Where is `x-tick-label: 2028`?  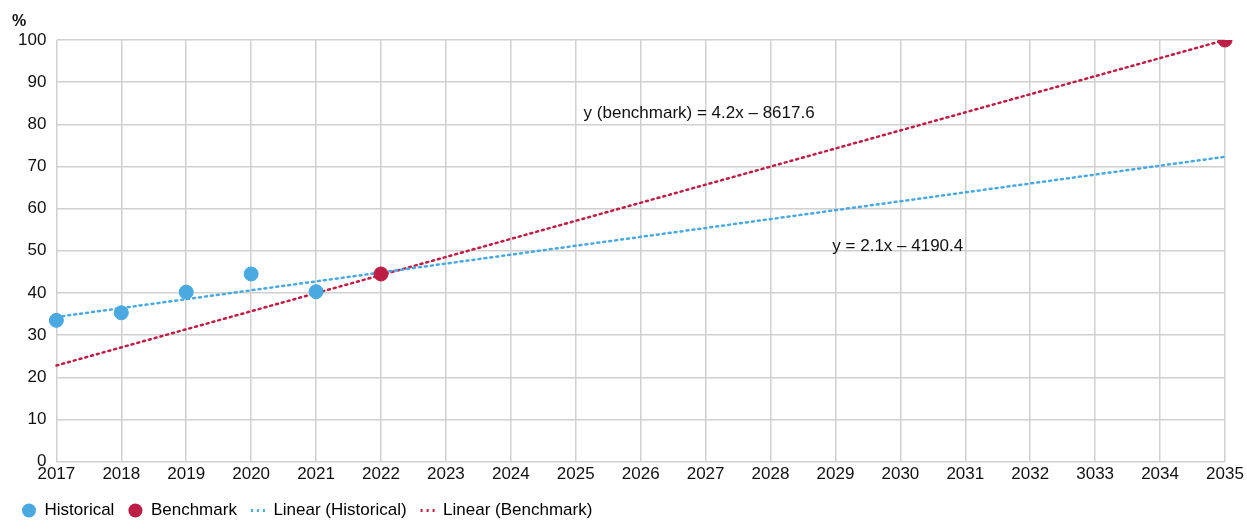
x-tick-label: 2028 is located at coordinates (770, 474).